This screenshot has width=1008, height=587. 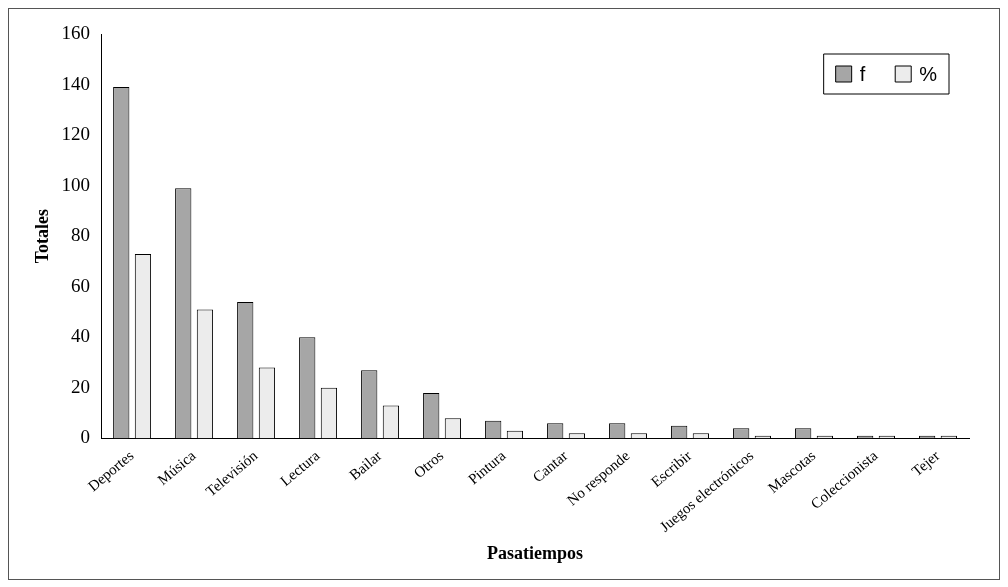 What do you see at coordinates (76, 32) in the screenshot?
I see `y-tick-label: 160` at bounding box center [76, 32].